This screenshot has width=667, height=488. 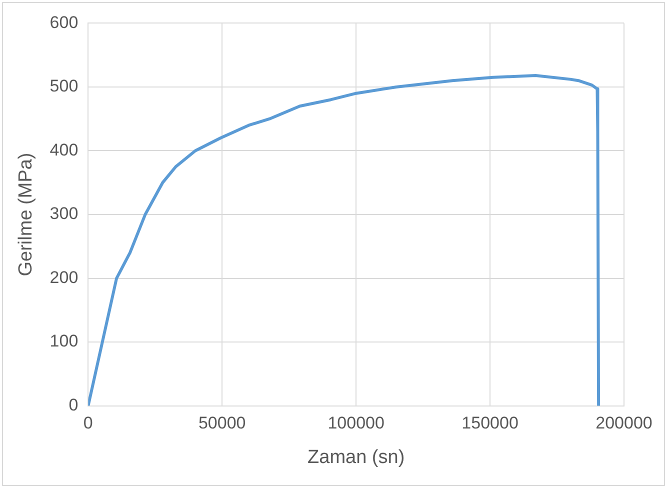 What do you see at coordinates (64, 150) in the screenshot?
I see `y-tick-label: 400` at bounding box center [64, 150].